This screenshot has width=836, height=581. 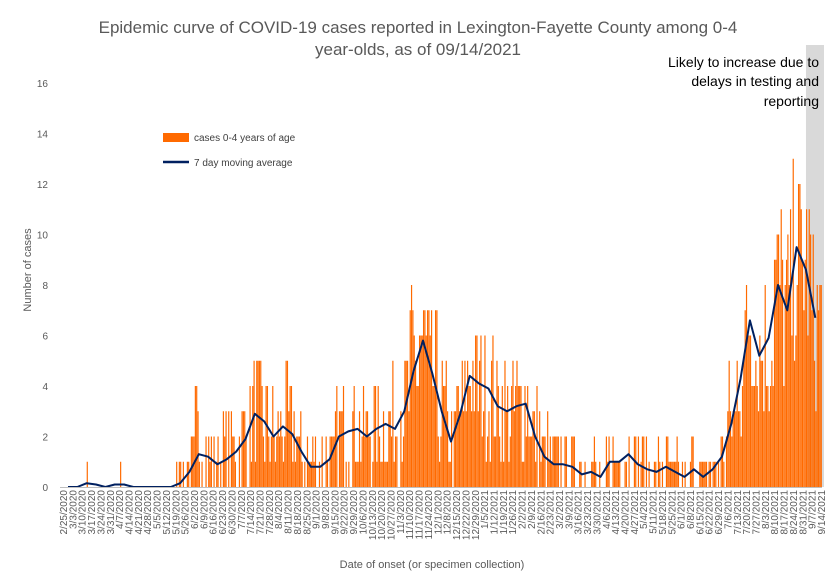 I want to click on x-tick-label: 4/27/2021, so click(x=635, y=512).